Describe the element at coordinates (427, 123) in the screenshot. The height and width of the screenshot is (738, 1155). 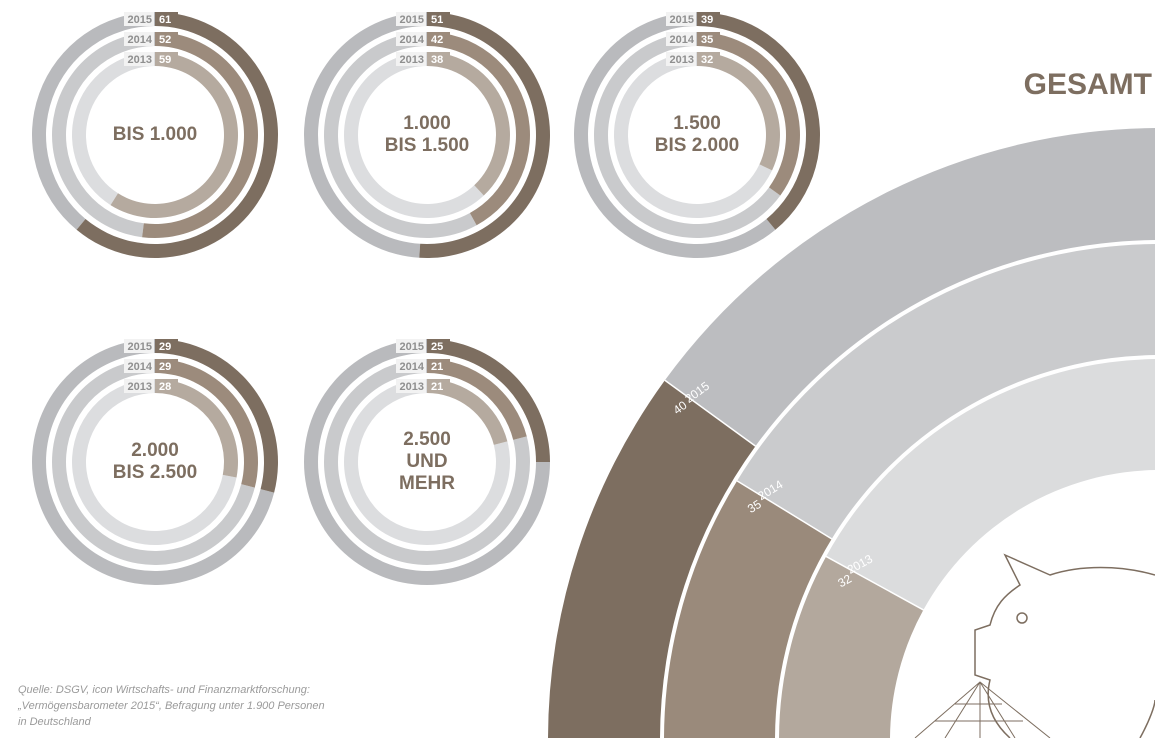
I see `ring-title: 1.000` at that location.